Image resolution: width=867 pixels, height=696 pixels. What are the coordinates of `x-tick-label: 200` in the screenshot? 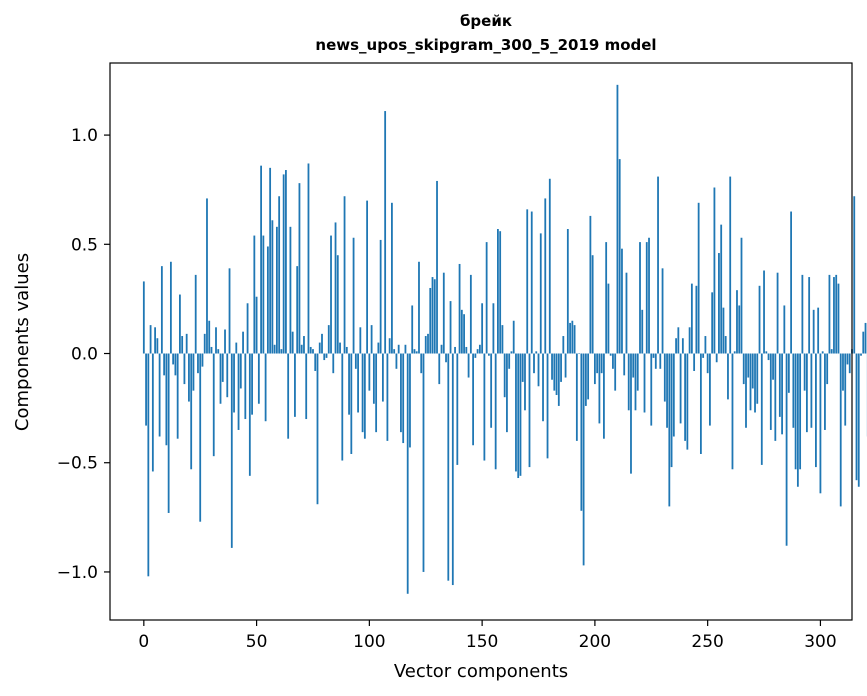 It's located at (595, 642).